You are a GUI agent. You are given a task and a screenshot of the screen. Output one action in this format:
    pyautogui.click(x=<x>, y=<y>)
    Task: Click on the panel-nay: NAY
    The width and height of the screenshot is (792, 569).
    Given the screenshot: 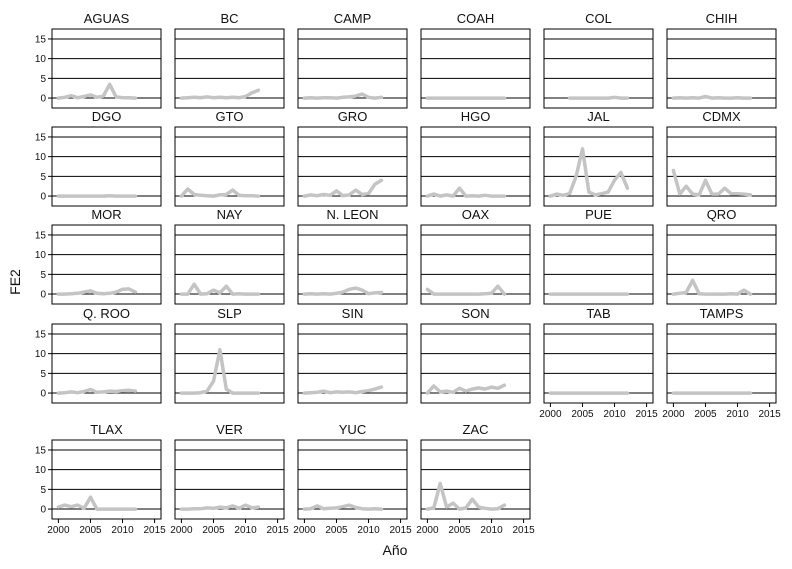 What is the action you would take?
    pyautogui.click(x=229, y=256)
    